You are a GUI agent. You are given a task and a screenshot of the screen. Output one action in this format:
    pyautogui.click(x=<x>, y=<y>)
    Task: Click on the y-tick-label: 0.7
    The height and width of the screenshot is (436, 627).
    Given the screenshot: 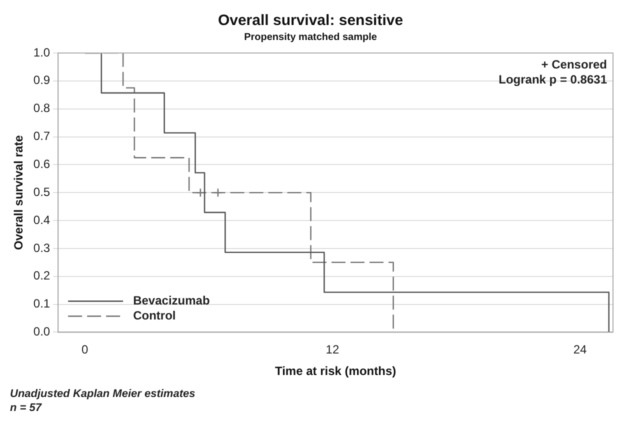 What is the action you would take?
    pyautogui.click(x=41, y=136)
    